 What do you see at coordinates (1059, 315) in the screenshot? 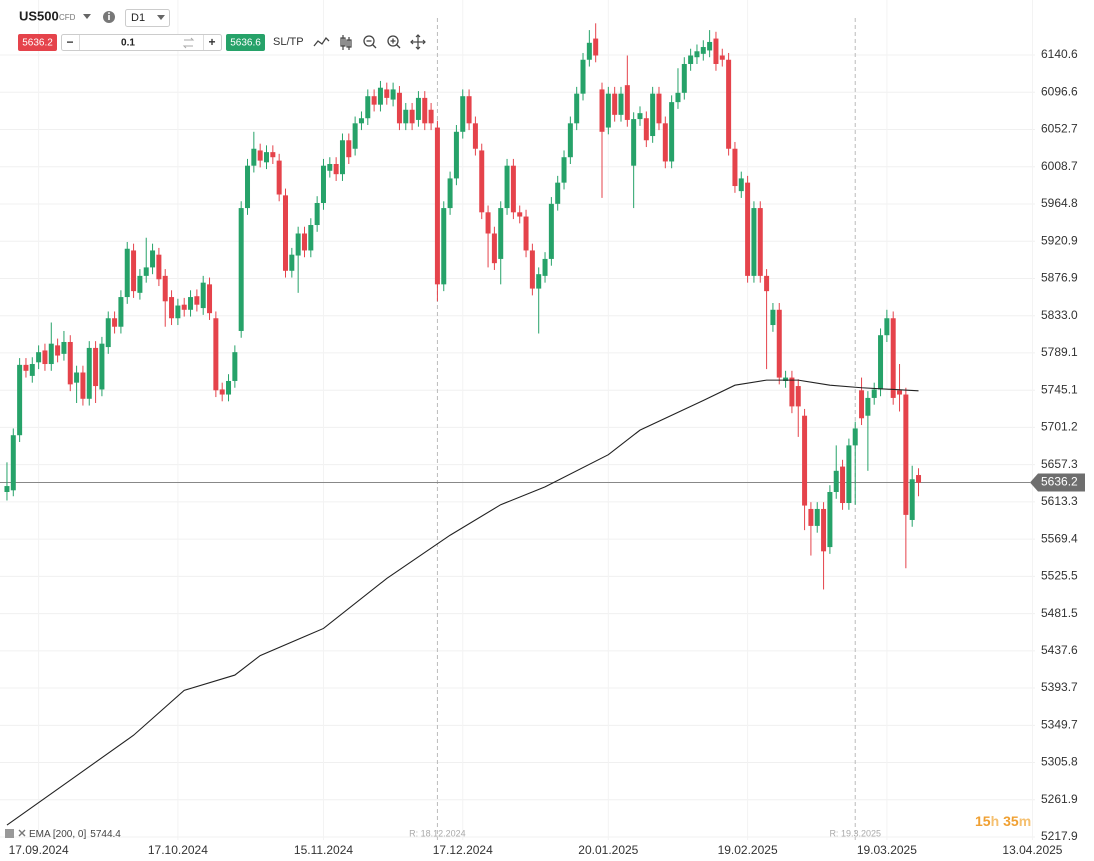
I see `y-tick-label: 5833.0` at bounding box center [1059, 315].